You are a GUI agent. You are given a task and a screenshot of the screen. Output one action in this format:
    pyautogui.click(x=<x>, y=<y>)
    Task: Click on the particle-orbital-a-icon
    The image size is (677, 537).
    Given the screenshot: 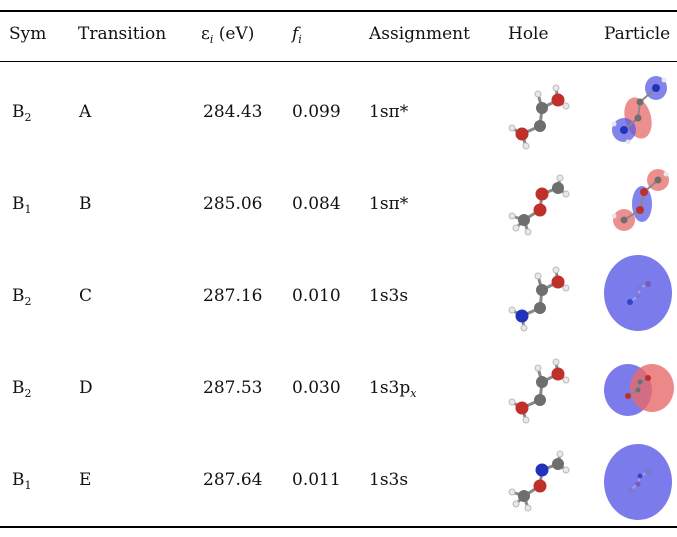 What is the action you would take?
    pyautogui.click(x=639, y=110)
    